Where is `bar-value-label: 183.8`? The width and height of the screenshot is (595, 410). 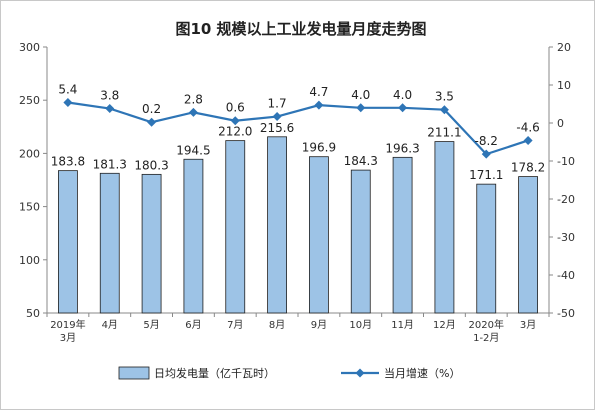 bar-value-label: 183.8 is located at coordinates (68, 162).